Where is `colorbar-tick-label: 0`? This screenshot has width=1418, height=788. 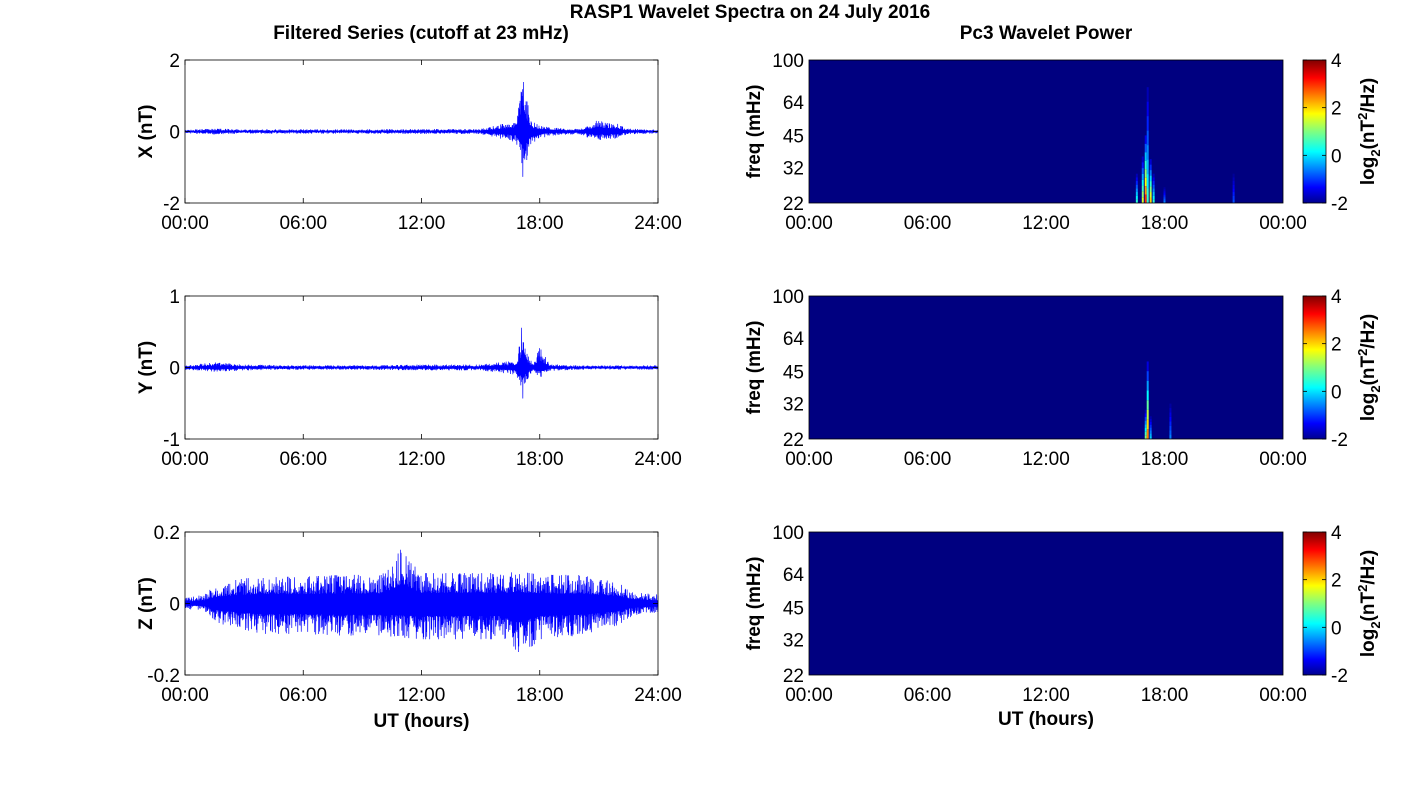
colorbar-tick-label: 0 is located at coordinates (1336, 156).